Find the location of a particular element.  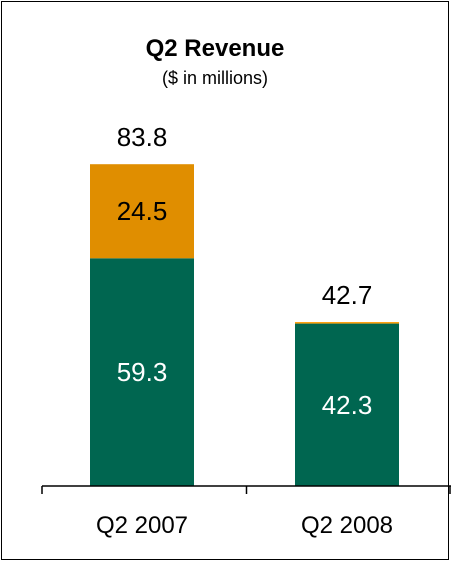

segment-label: 59.3 is located at coordinates (142, 372).